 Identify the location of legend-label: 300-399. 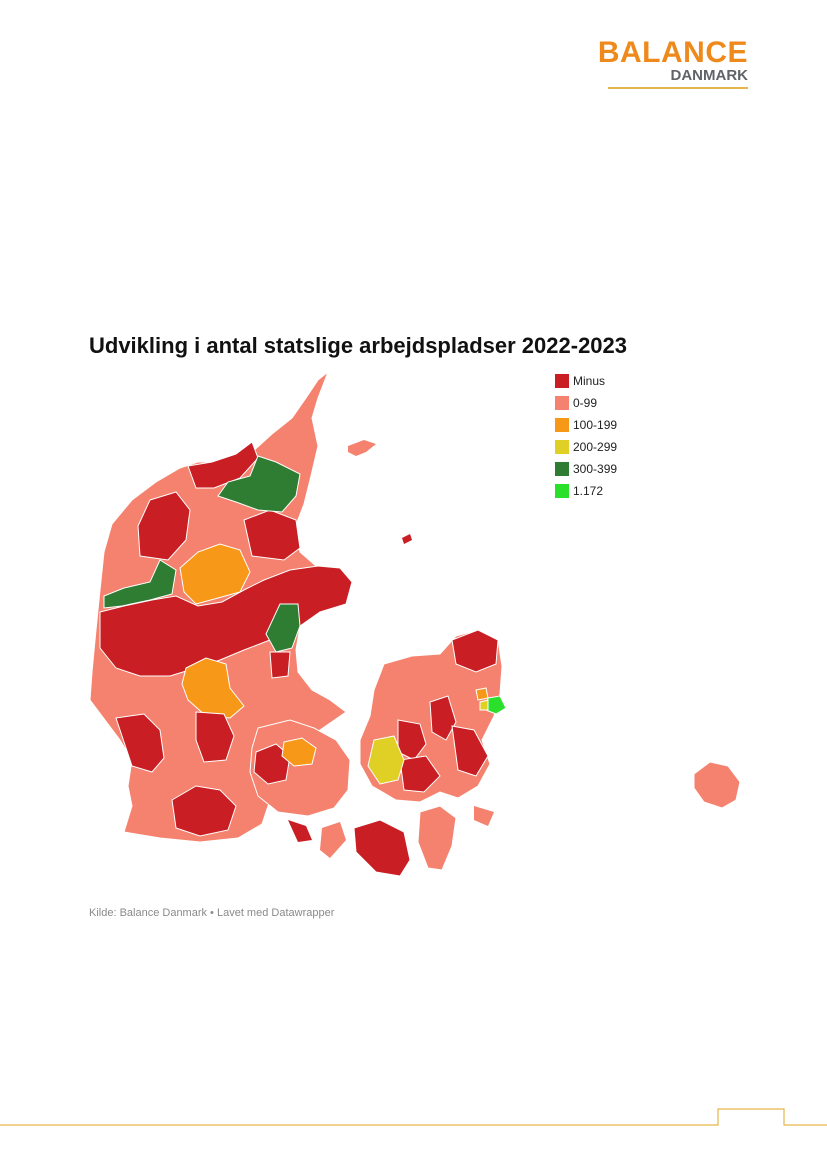
(595, 469).